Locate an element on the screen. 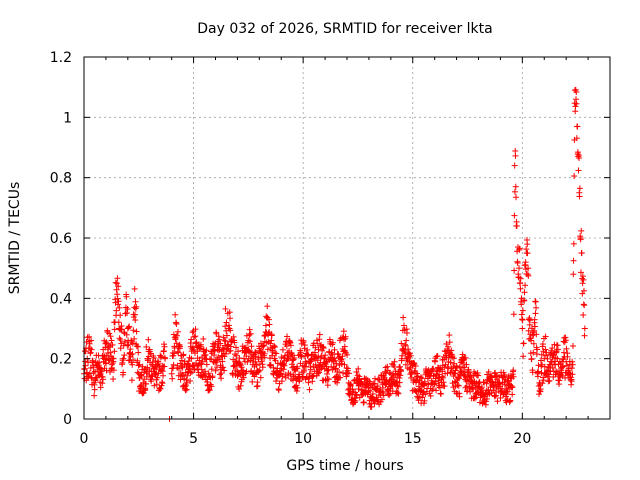  x-tick-label: 20 is located at coordinates (522, 439).